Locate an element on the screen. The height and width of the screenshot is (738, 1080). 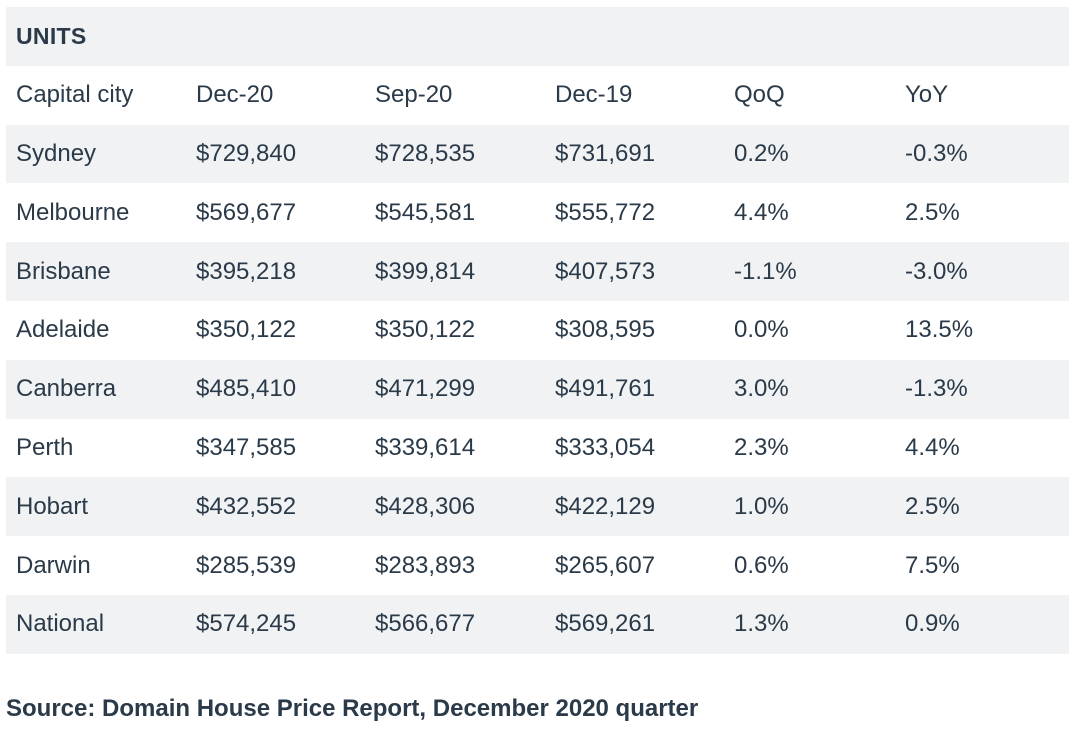
cell-dec-19: $265,607 is located at coordinates (605, 565).